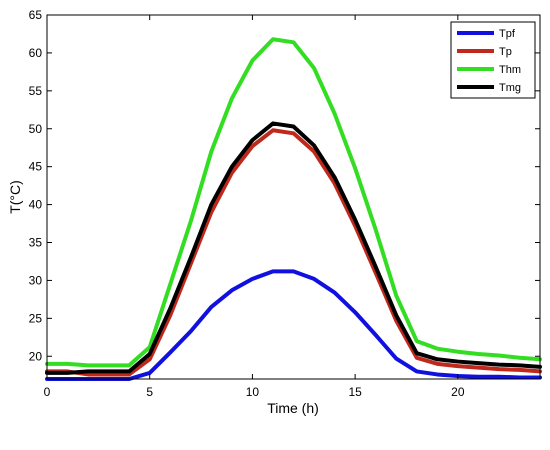 The height and width of the screenshot is (450, 550). I want to click on x-axis-label: Time (h), so click(293, 408).